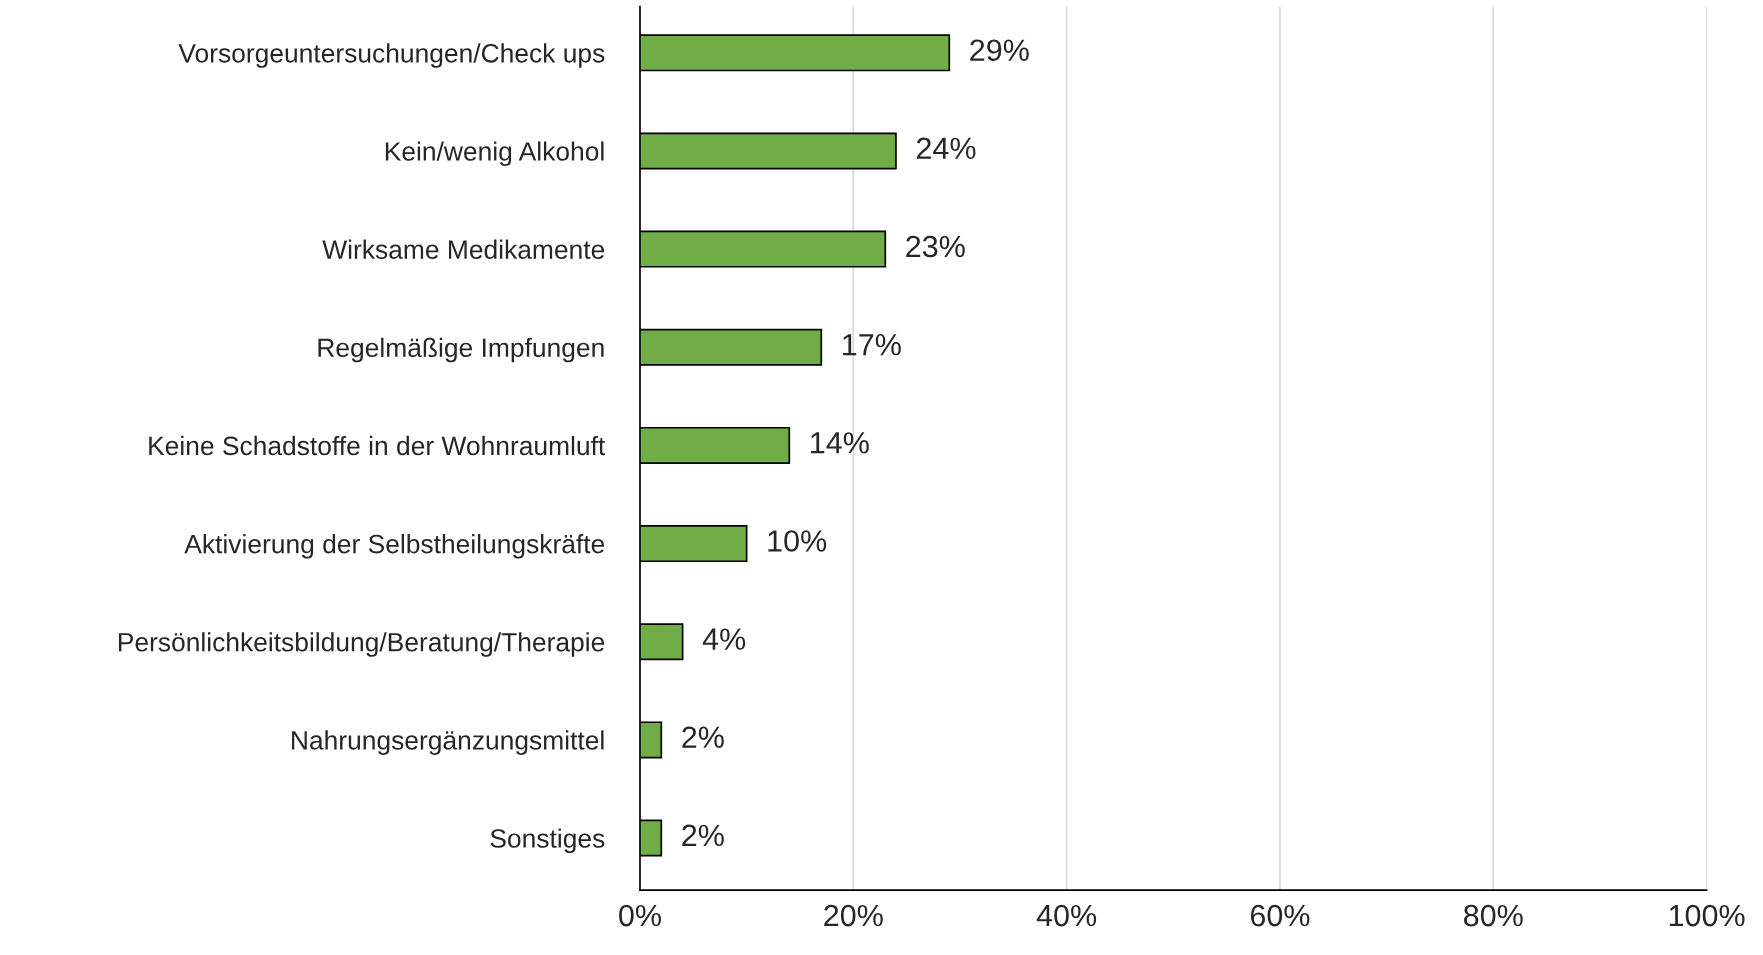 The height and width of the screenshot is (955, 1763). Describe the element at coordinates (448, 742) in the screenshot. I see `y-tick-label: Nahrungsergänzungsmittel` at that location.